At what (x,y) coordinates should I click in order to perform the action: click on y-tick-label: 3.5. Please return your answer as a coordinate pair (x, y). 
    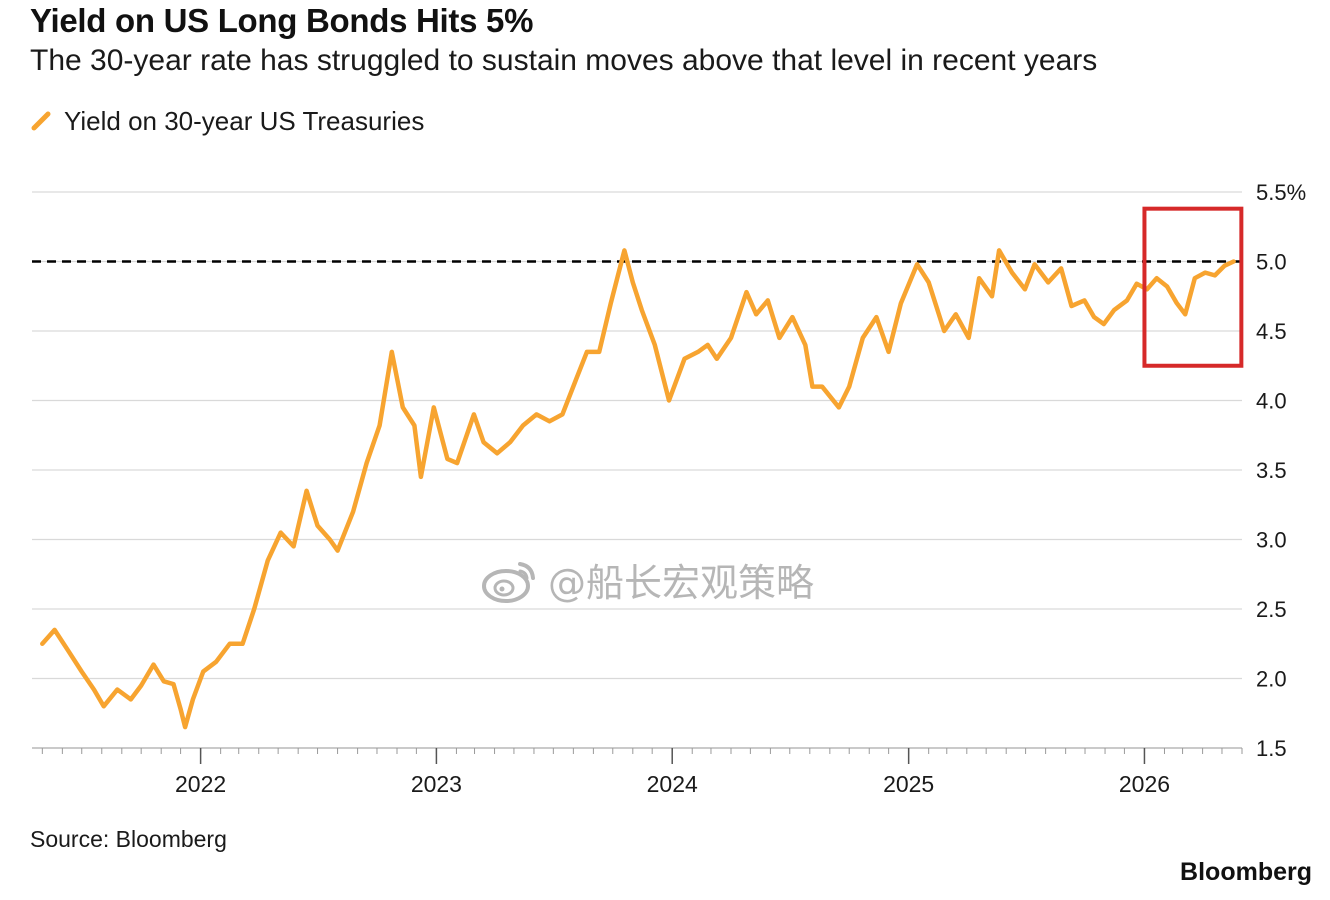
    Looking at the image, I should click on (1271, 470).